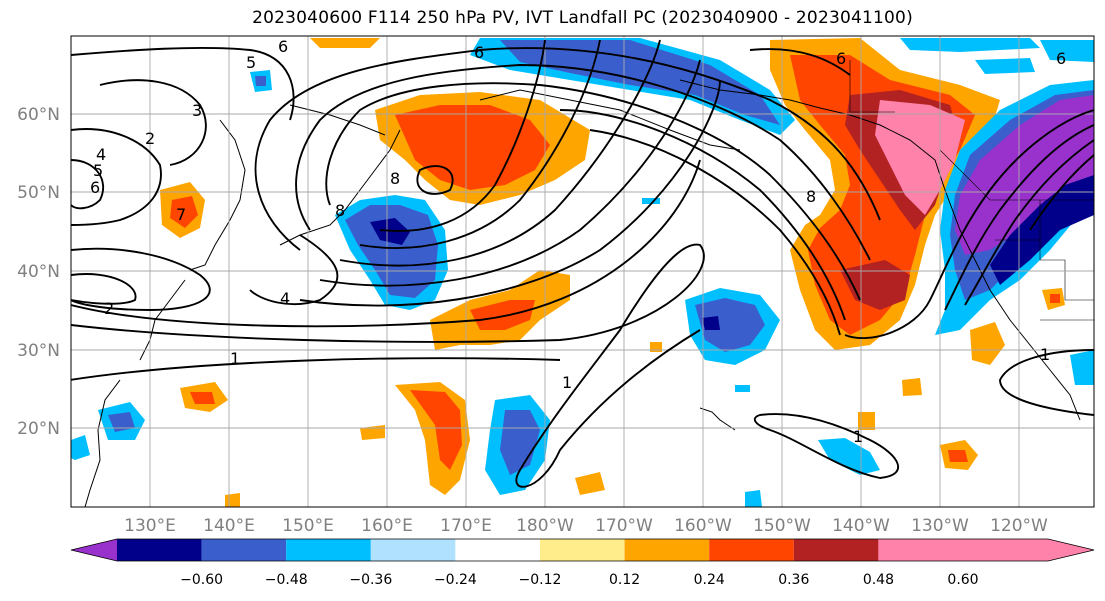 This screenshot has width=1105, height=601. What do you see at coordinates (38, 351) in the screenshot?
I see `lat-tick-label: 30°N` at bounding box center [38, 351].